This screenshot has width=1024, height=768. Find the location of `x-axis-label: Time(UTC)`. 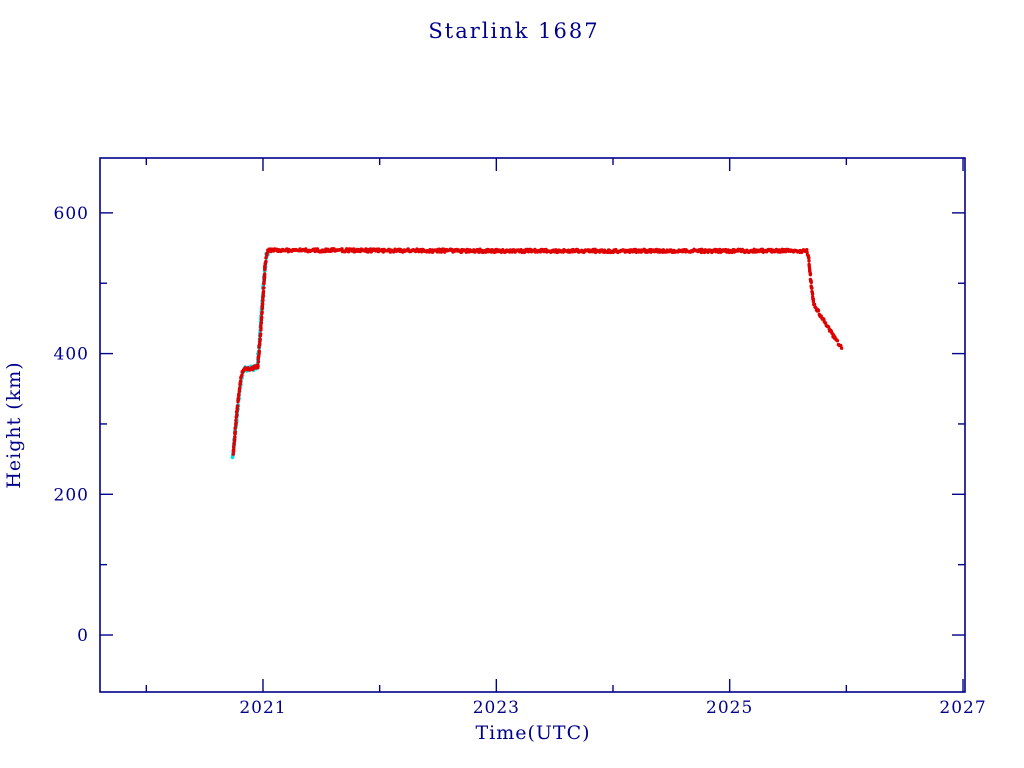

x-axis-label: Time(UTC) is located at coordinates (532, 733).